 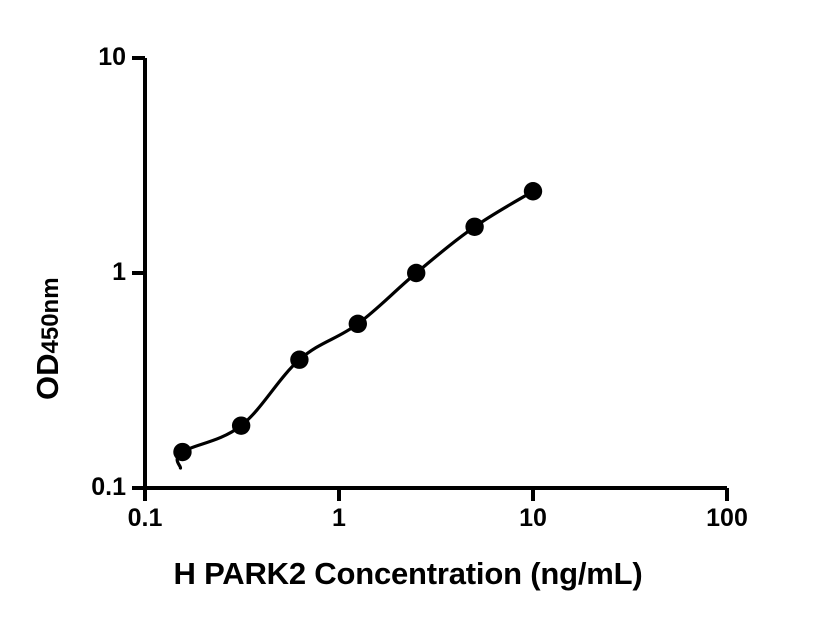 What do you see at coordinates (145, 518) in the screenshot?
I see `x-axis-tick-label: 0.1` at bounding box center [145, 518].